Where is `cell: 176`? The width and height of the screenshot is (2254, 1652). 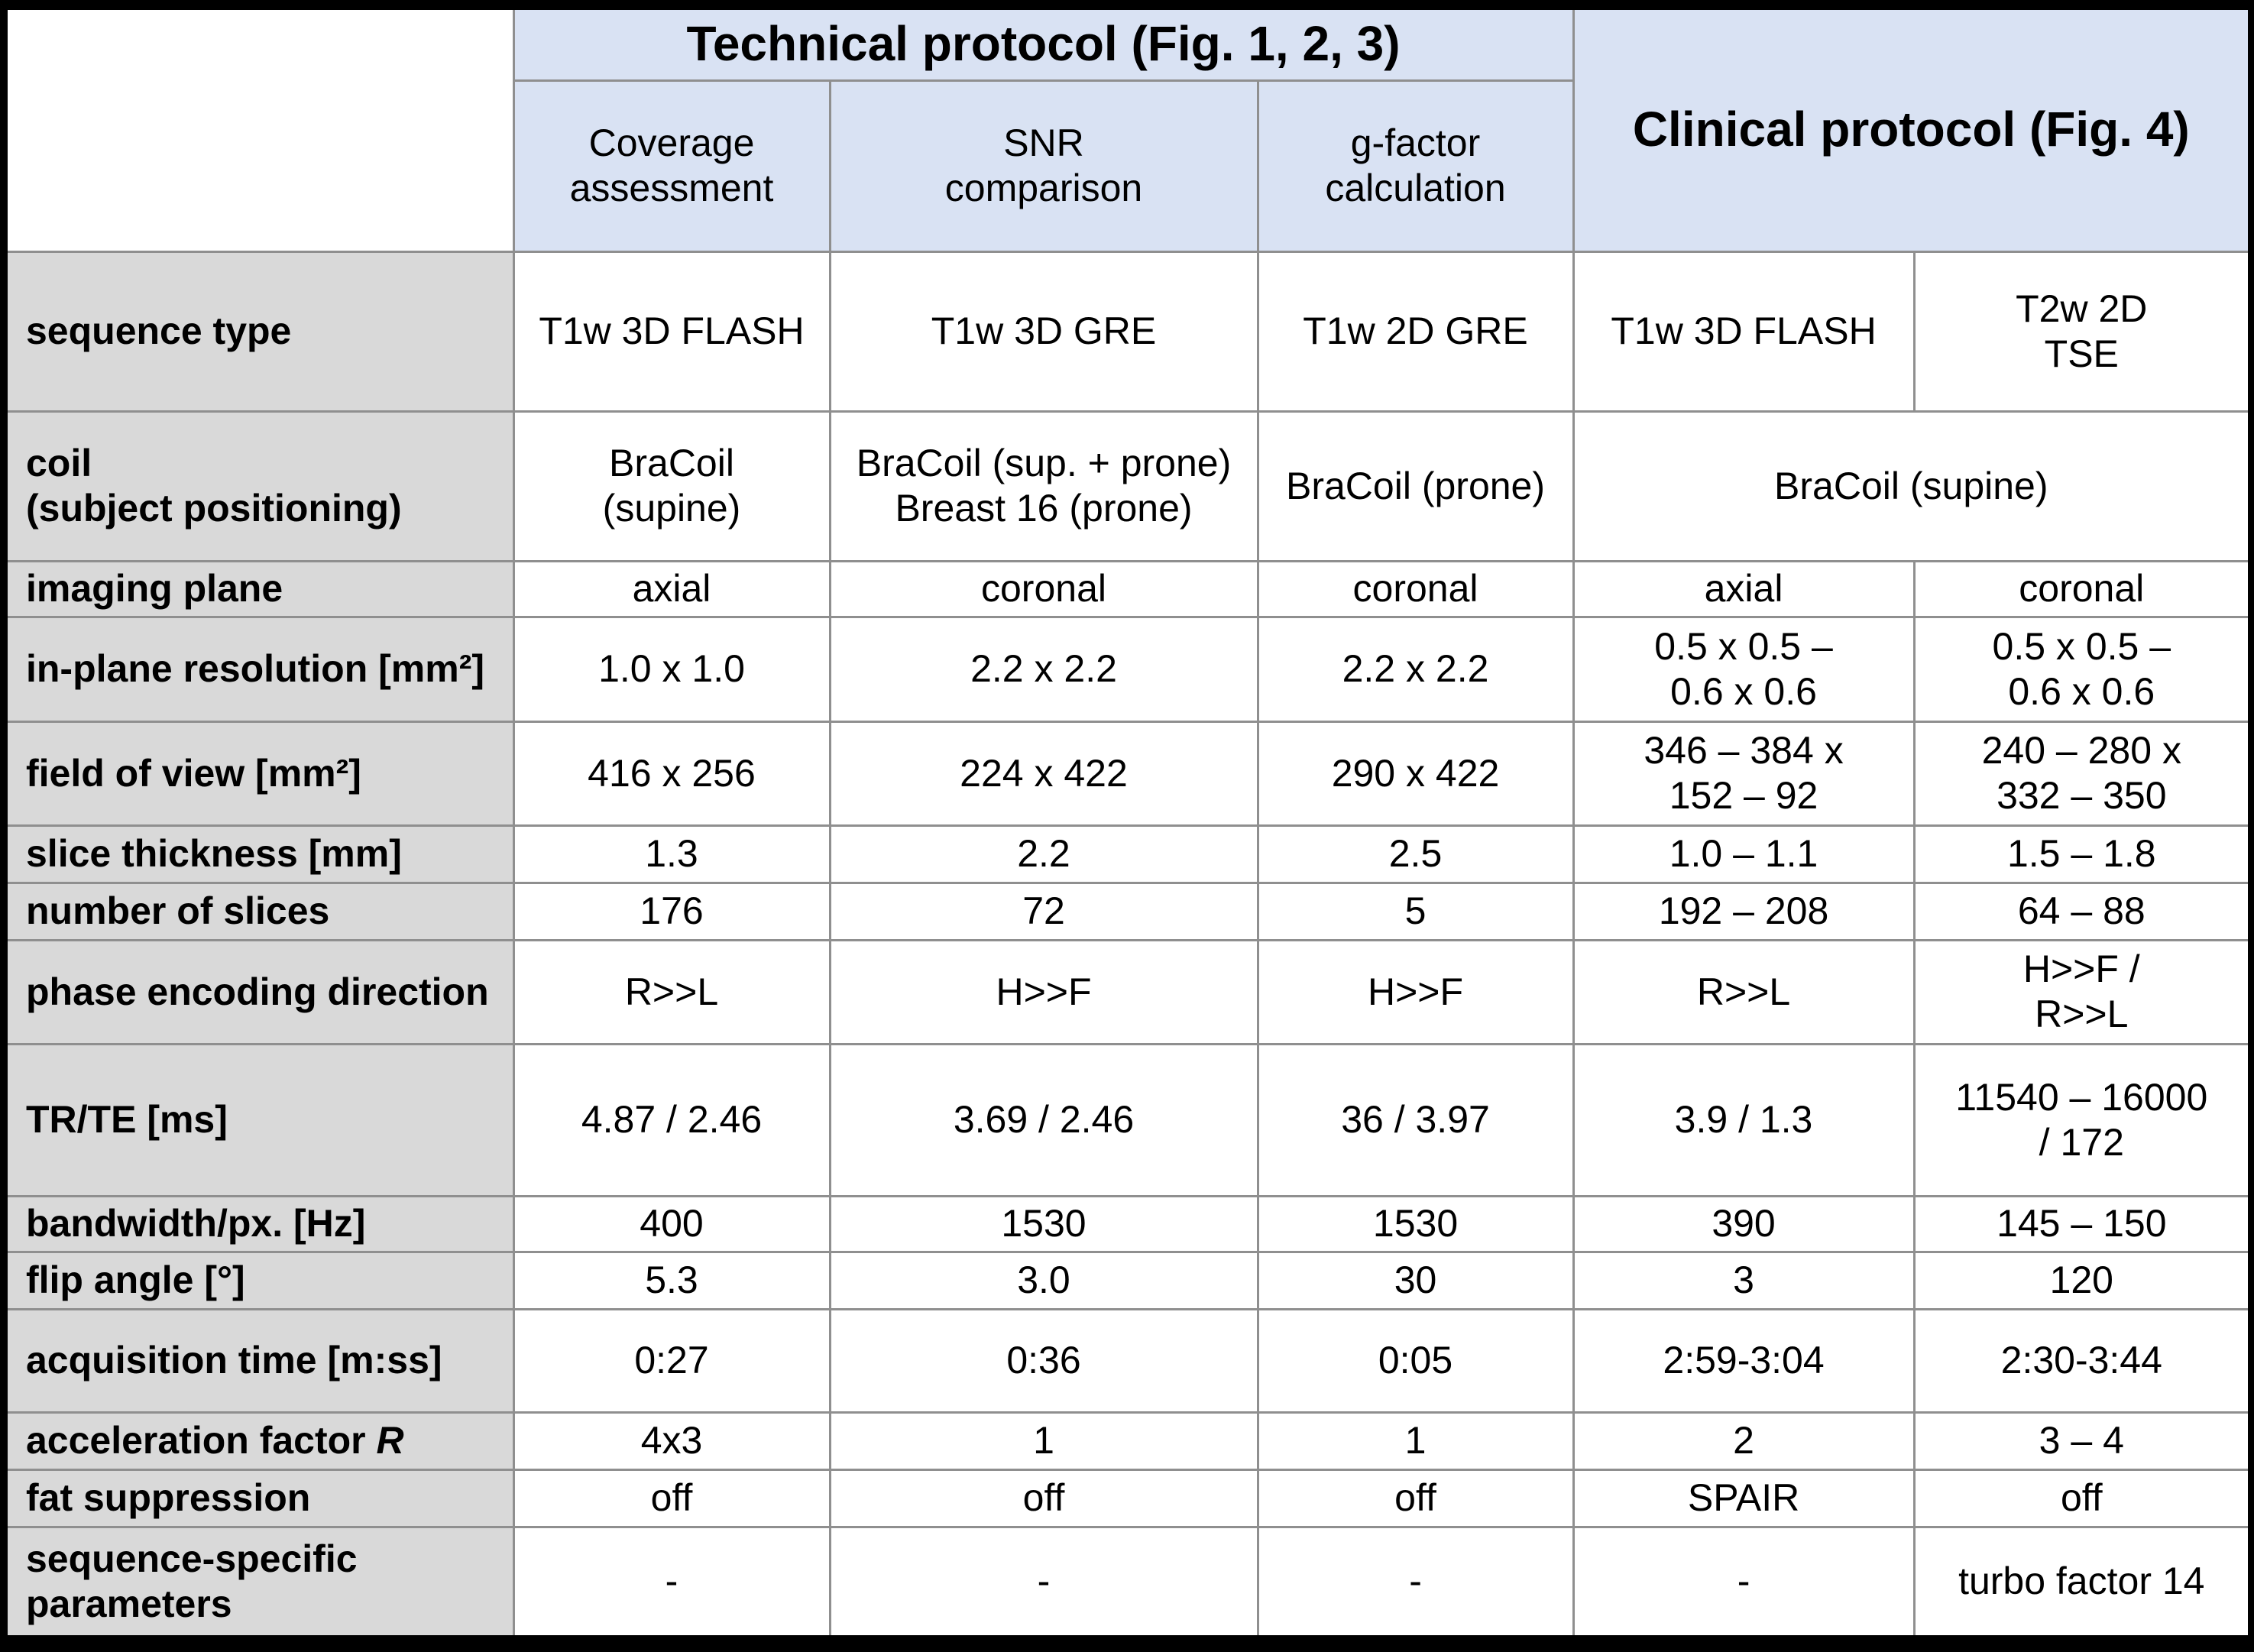
cell: 176 is located at coordinates (671, 911).